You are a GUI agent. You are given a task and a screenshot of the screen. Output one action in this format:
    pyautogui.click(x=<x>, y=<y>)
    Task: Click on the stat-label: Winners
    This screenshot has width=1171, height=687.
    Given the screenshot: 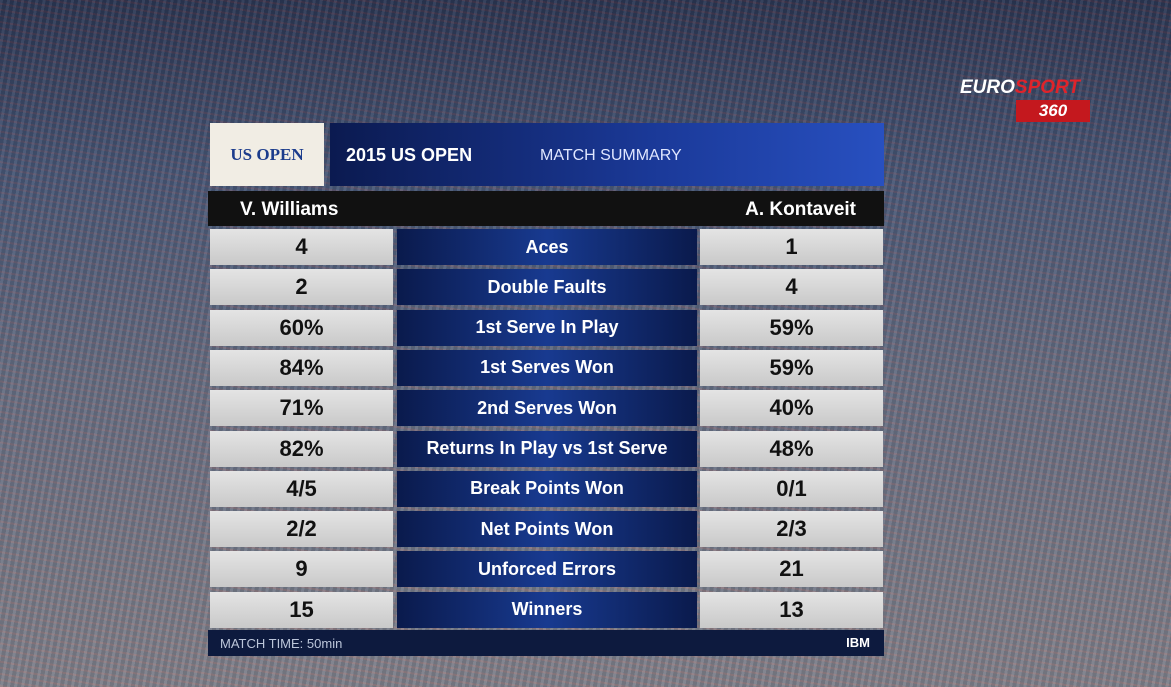 What is the action you would take?
    pyautogui.click(x=547, y=609)
    